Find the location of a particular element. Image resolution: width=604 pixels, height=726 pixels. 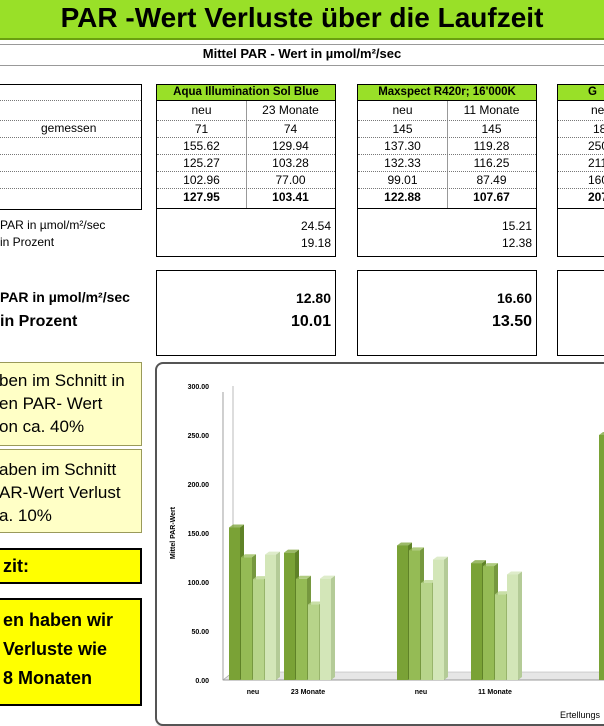

cell: 119.28 is located at coordinates (491, 146).